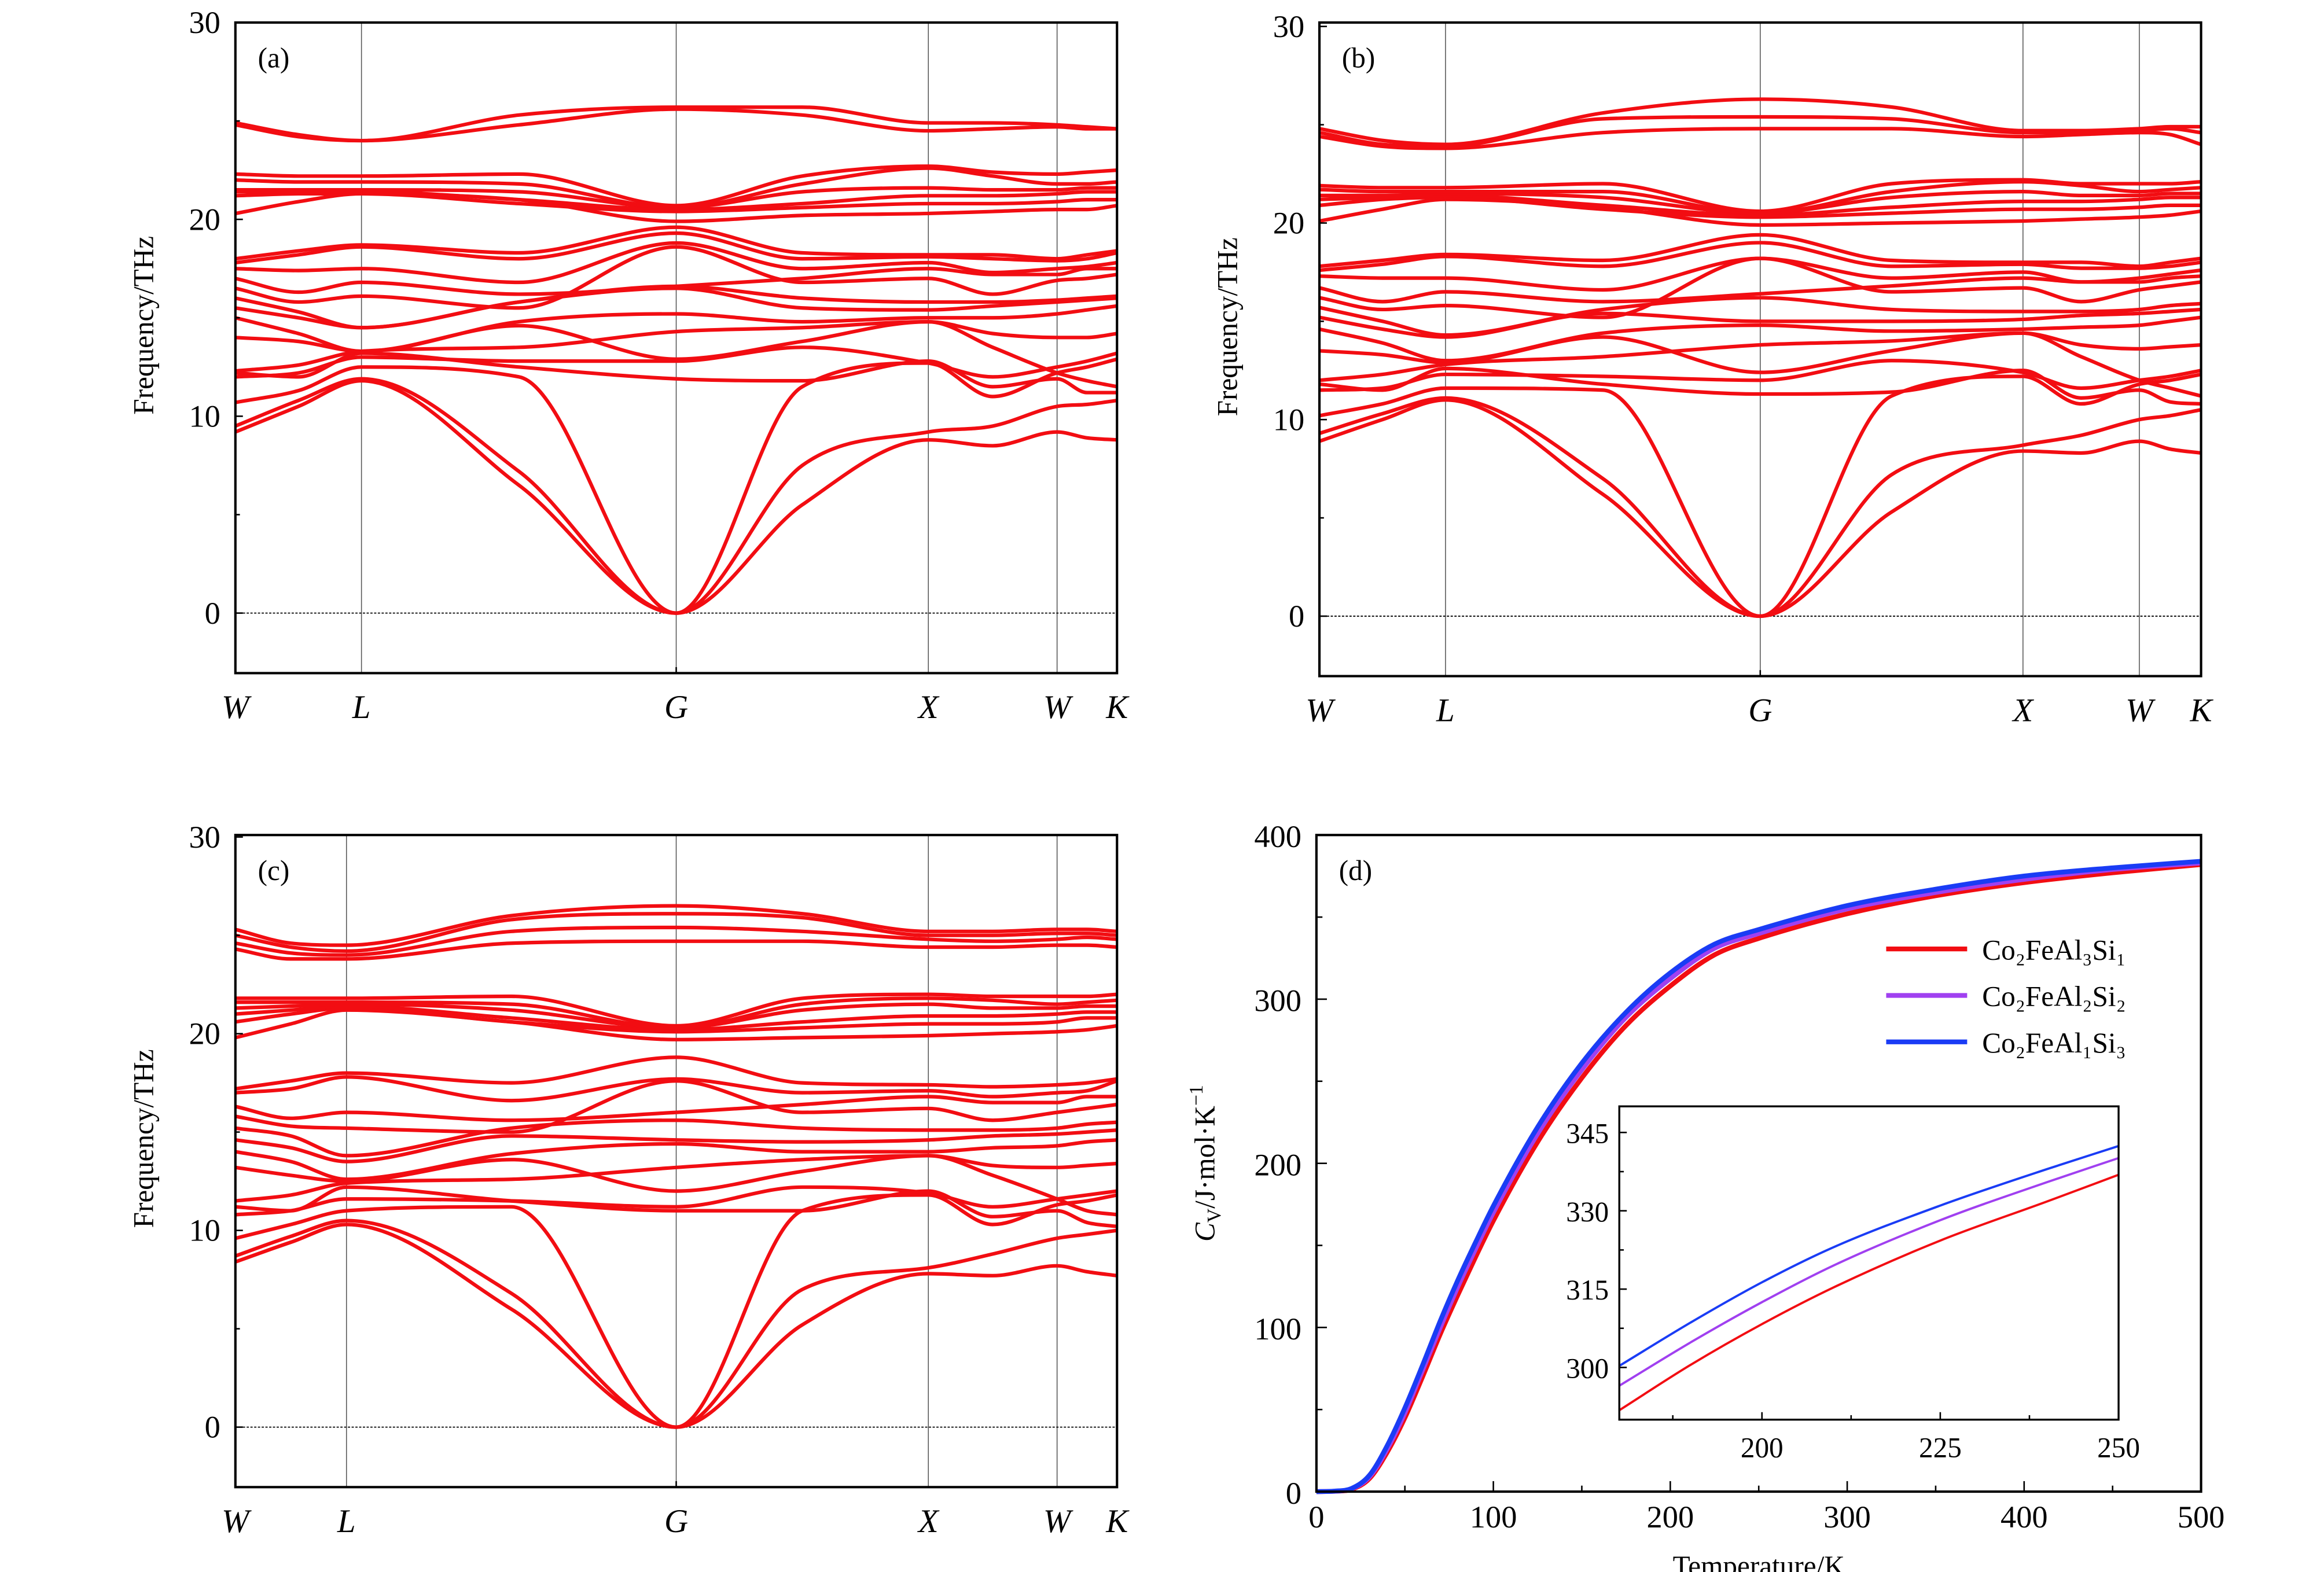  Describe the element at coordinates (2054, 1043) in the screenshot. I see `legend-label: Co₂FeAl₁Si₃` at that location.